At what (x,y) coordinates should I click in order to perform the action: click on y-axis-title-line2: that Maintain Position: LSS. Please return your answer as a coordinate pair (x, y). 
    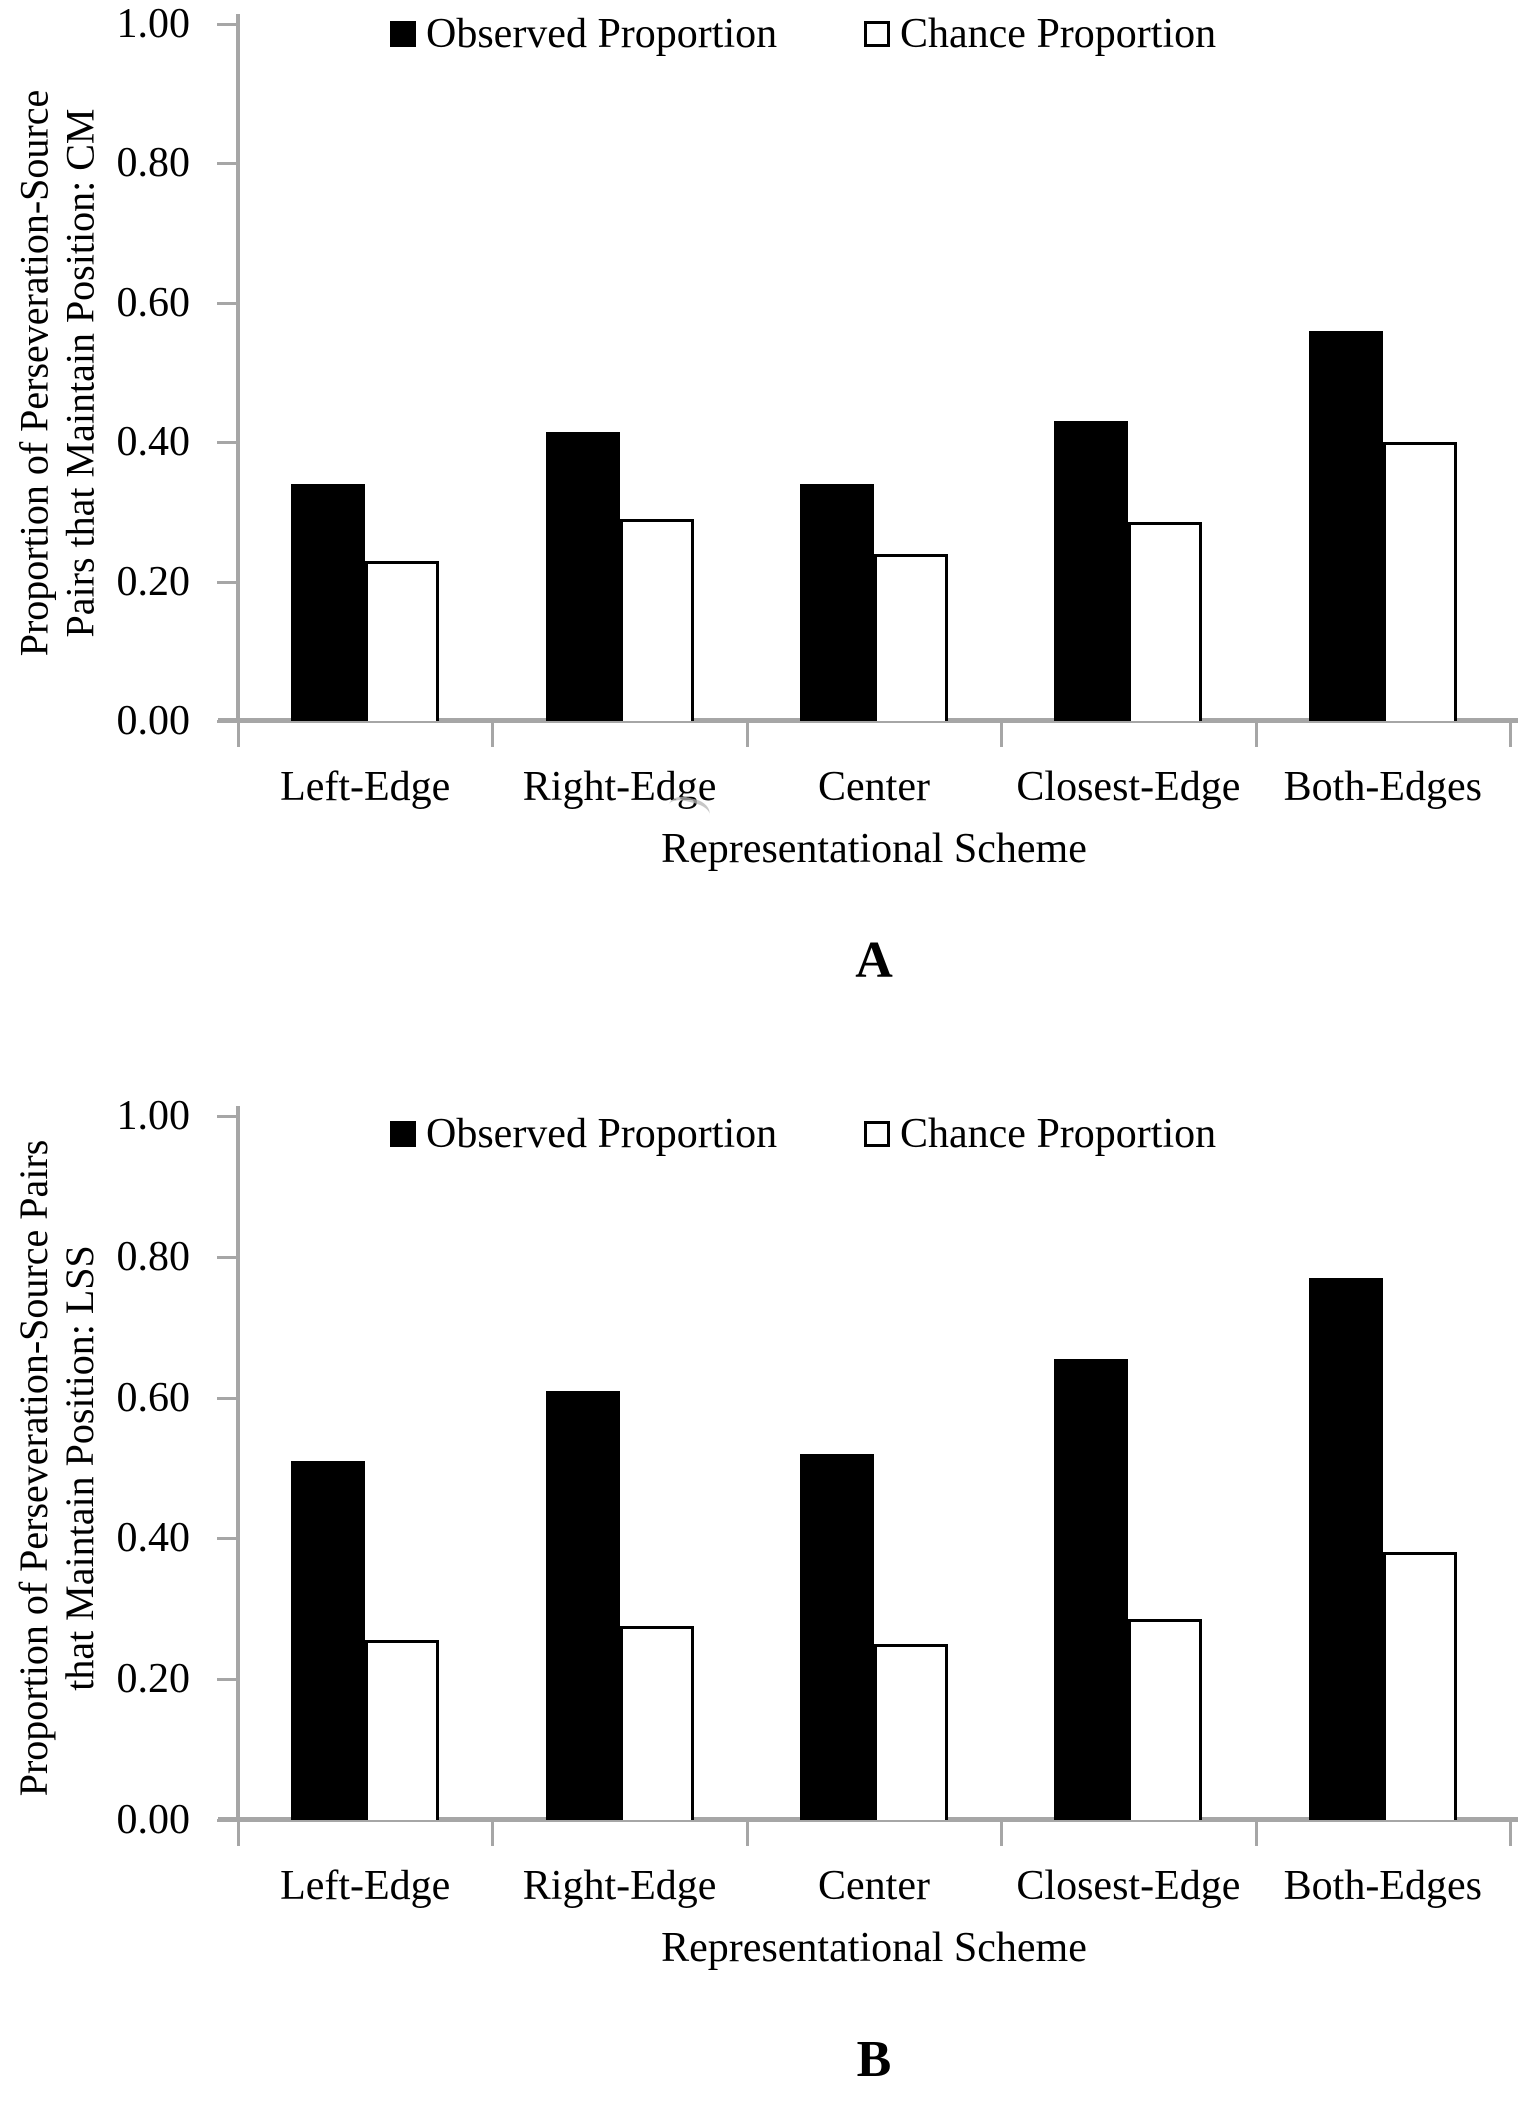
    Looking at the image, I should click on (79, 1468).